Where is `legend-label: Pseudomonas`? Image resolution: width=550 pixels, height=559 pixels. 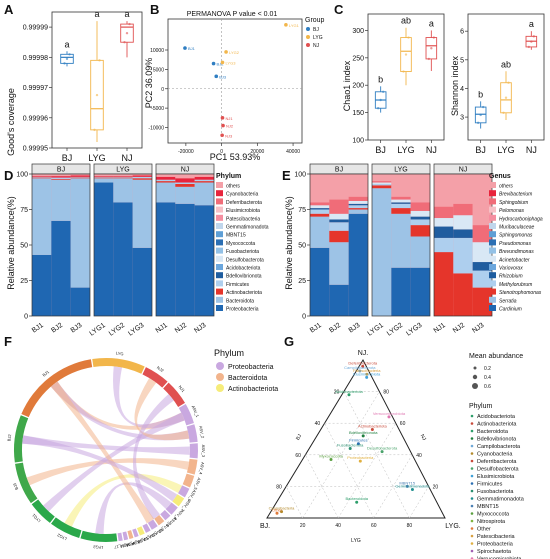 legend-label: Pseudomonas is located at coordinates (515, 244).